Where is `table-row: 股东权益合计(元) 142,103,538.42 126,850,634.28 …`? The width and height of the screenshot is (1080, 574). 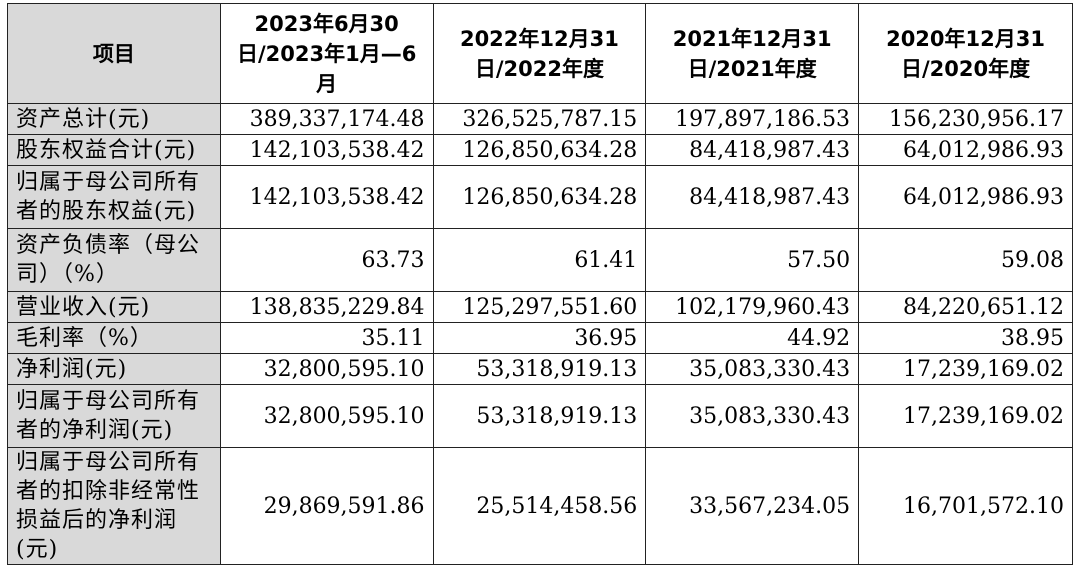 table-row: 股东权益合计(元) 142,103,538.42 126,850,634.28 … is located at coordinates (540, 150).